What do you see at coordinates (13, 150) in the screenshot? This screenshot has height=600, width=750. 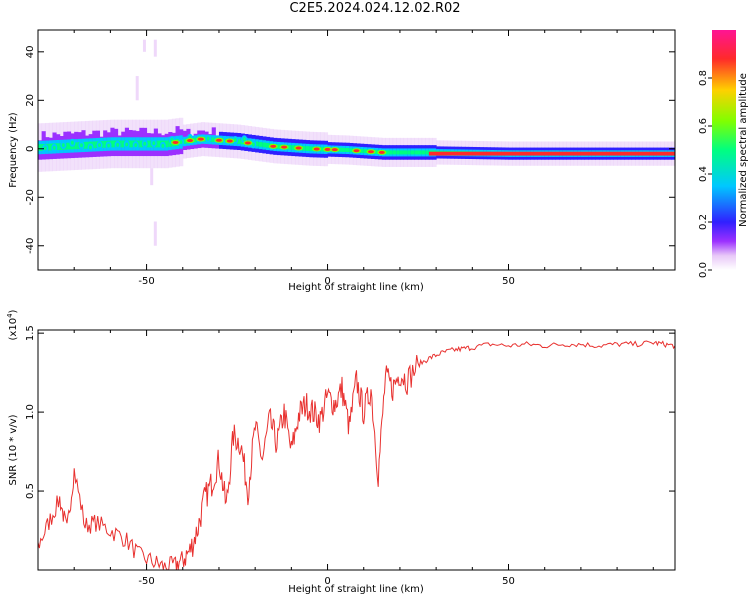 I see `spectrogram-y-axis-label: Frequency (Hz)` at bounding box center [13, 150].